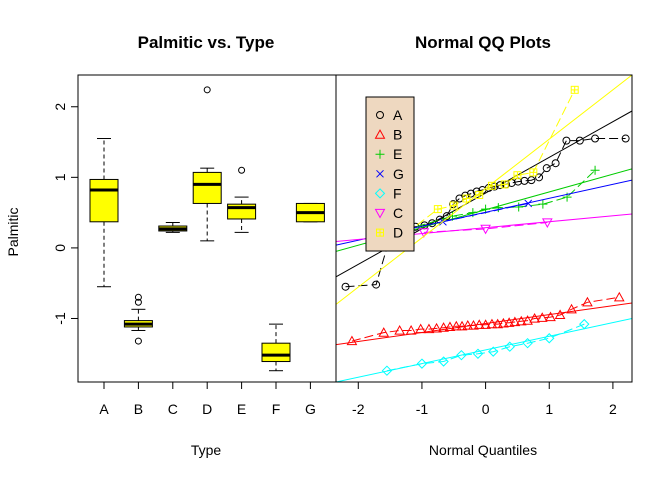  What do you see at coordinates (398, 115) in the screenshot?
I see `legend-label: A` at bounding box center [398, 115].